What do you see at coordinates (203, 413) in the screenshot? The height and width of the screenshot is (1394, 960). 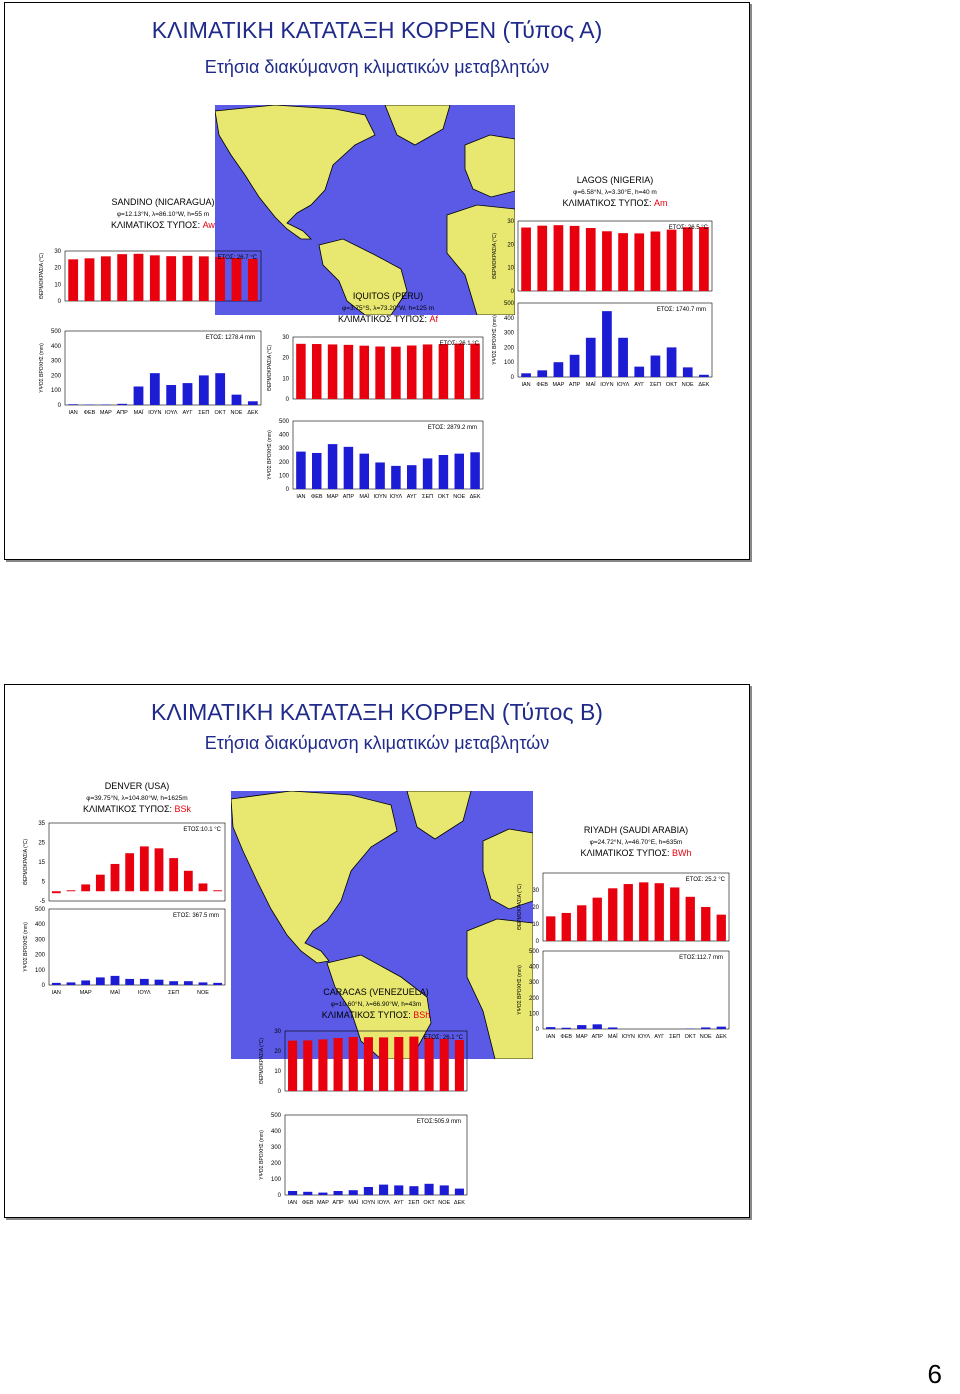 I see `month-label: ΣΕΠ` at bounding box center [203, 413].